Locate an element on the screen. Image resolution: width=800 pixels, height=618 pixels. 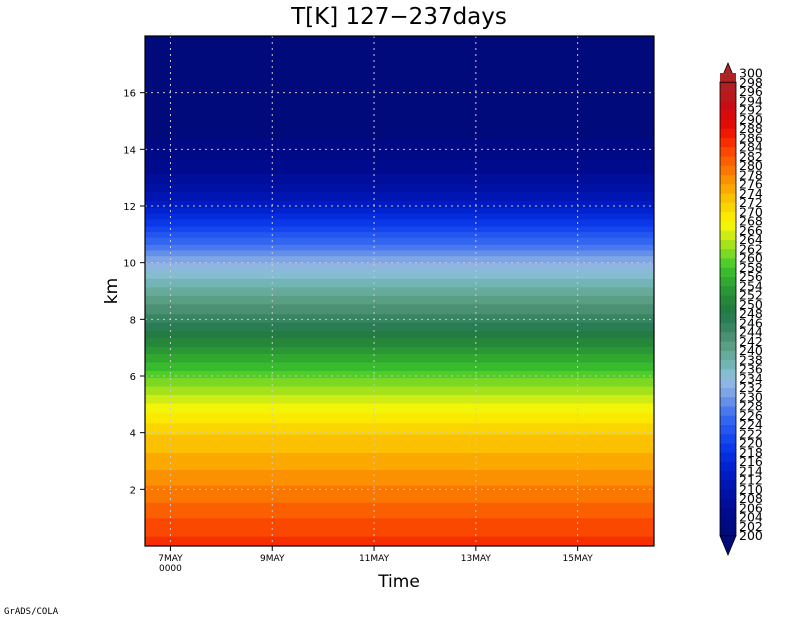
credit-label: GrADS/COLA is located at coordinates (31, 612).